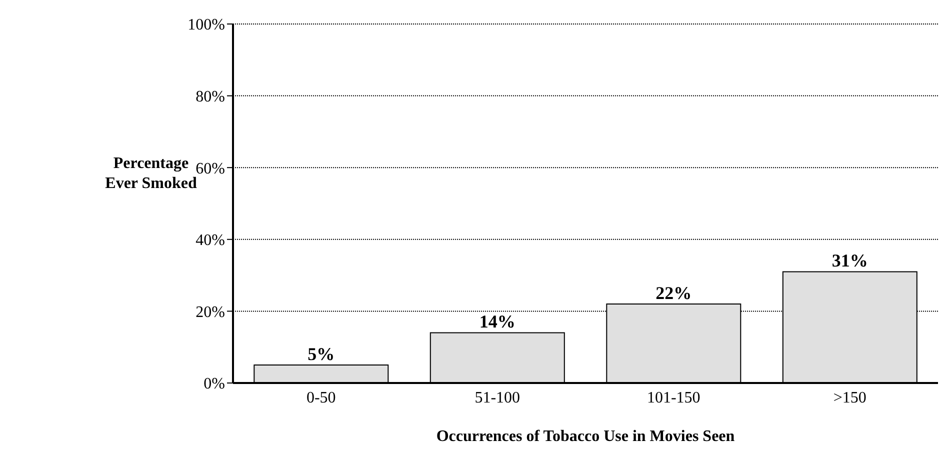  Describe the element at coordinates (214, 384) in the screenshot. I see `y-tick-label: 0%` at that location.